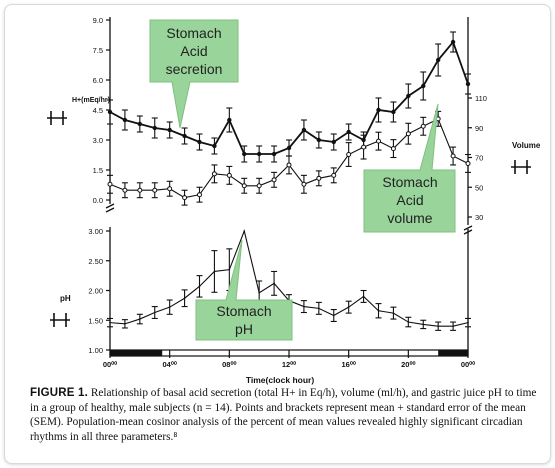  I want to click on left-tick-label: 7.5, so click(98, 50).